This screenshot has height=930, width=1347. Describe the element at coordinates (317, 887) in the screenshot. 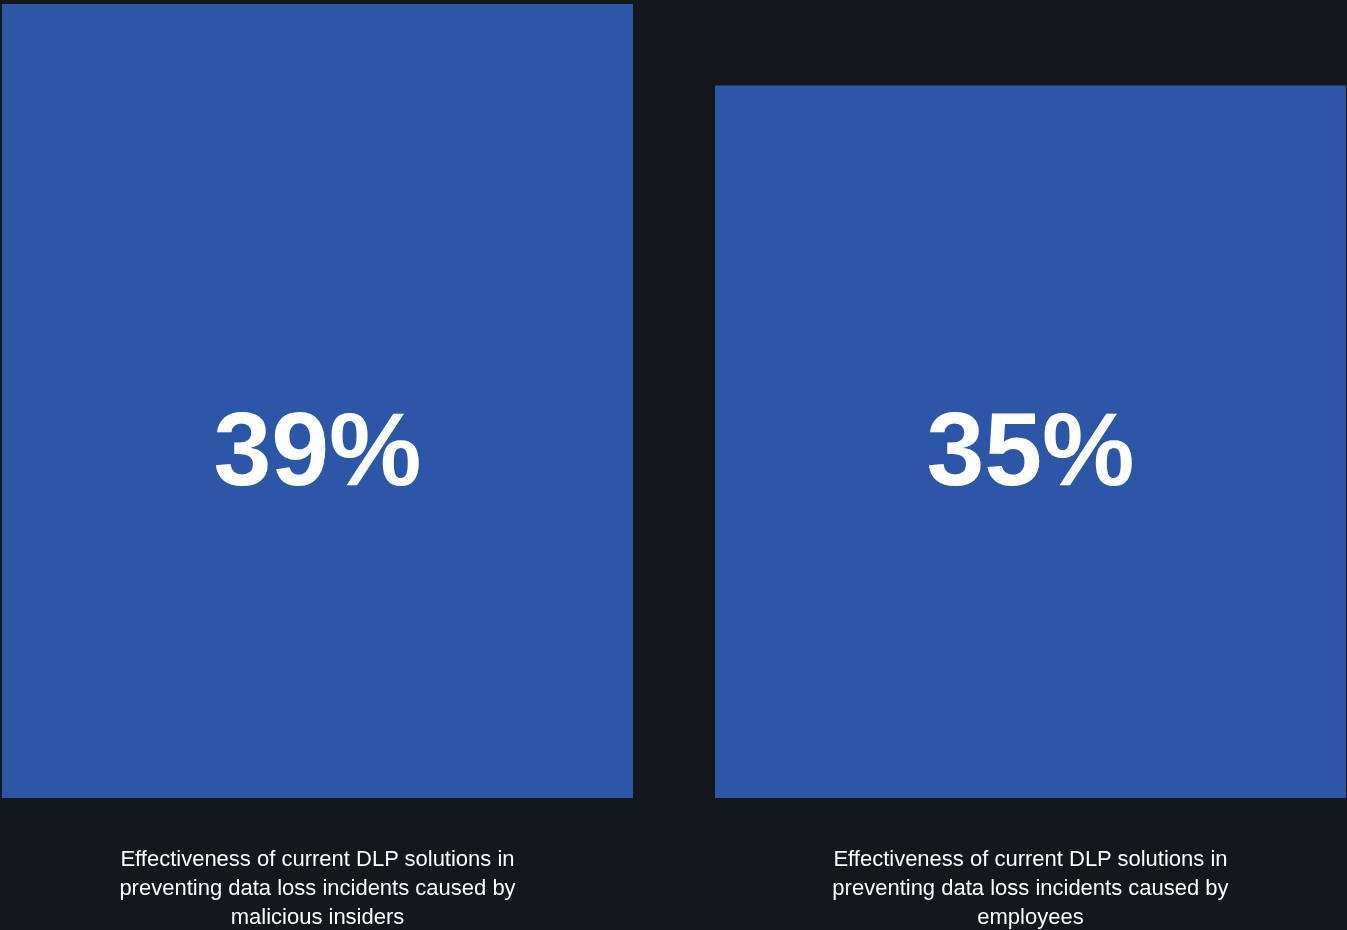

I see `x-tick-label: Effectiveness of current DLP solutions in preventing data loss incidents caused by malicious insiders` at that location.